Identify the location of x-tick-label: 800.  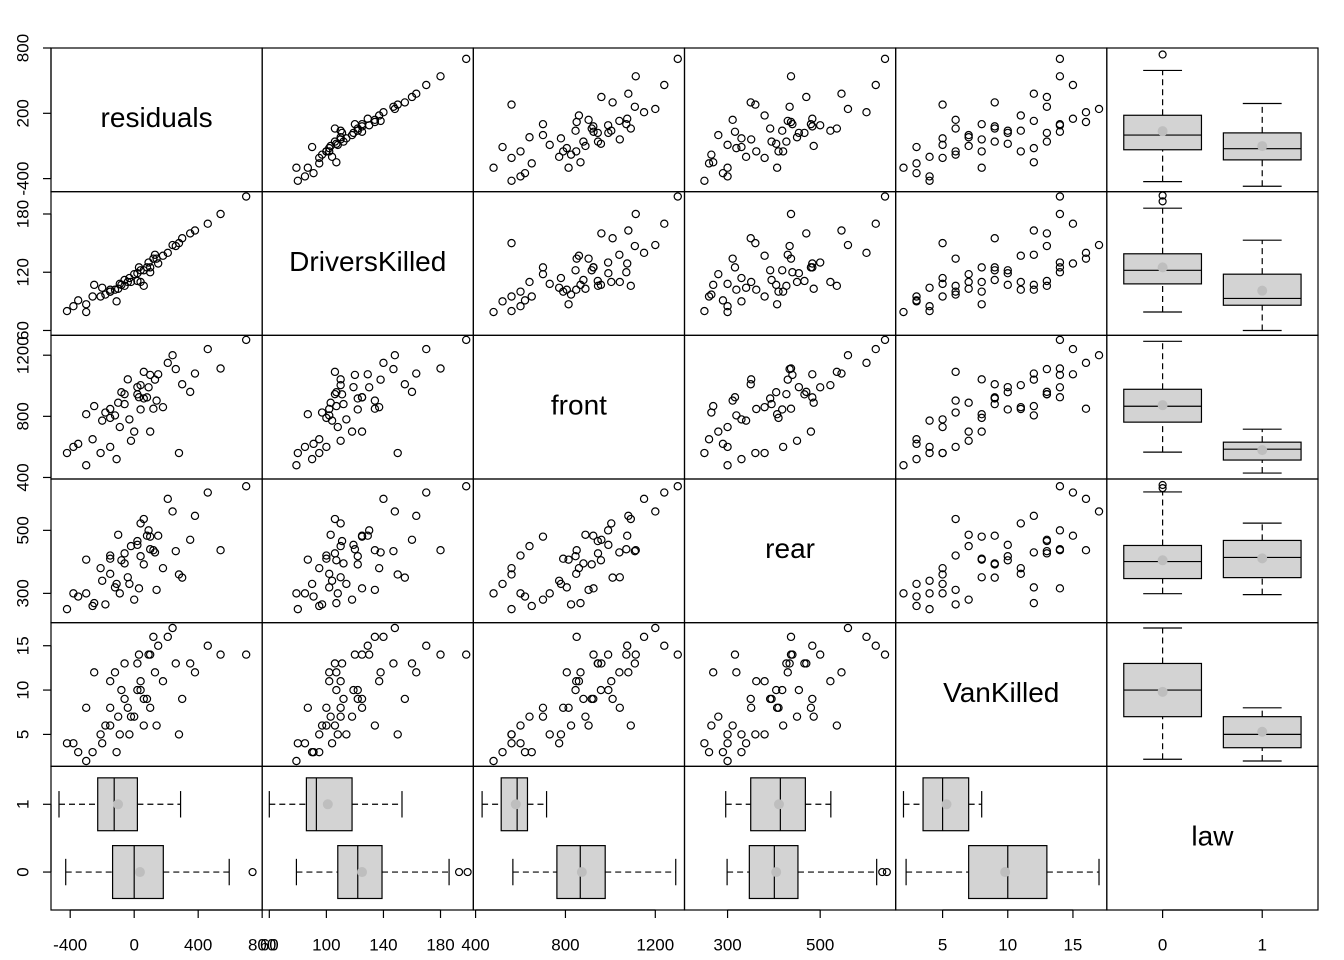
(262, 944).